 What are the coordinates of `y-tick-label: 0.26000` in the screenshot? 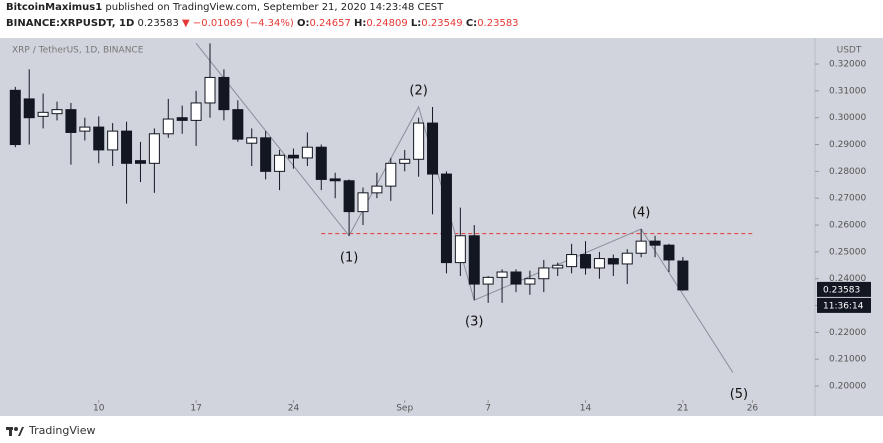 It's located at (847, 226).